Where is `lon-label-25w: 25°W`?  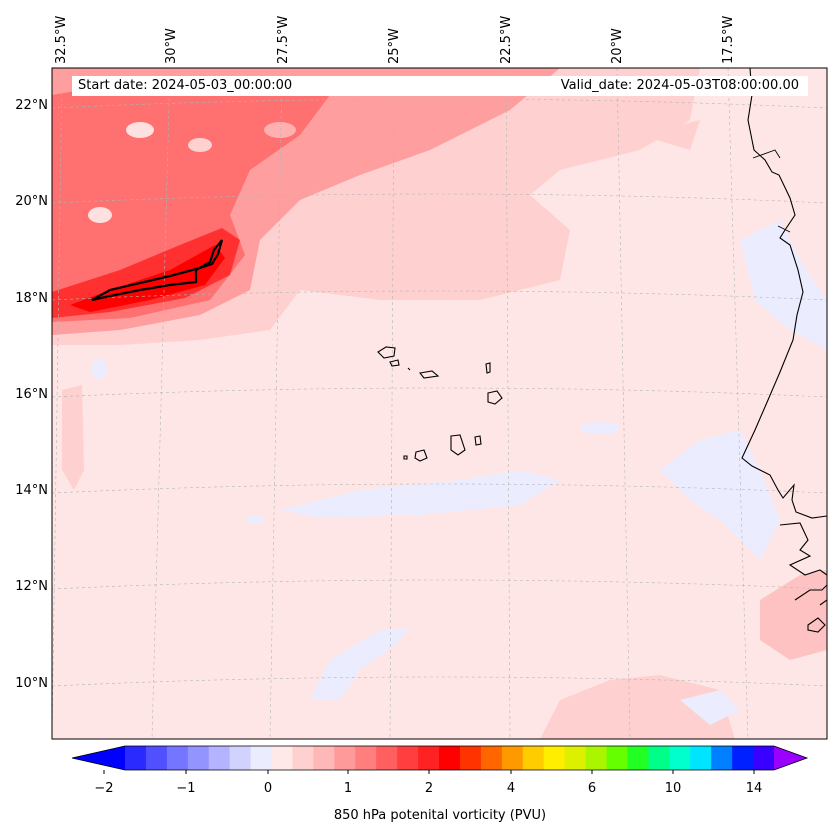
lon-label-25w: 25°W is located at coordinates (394, 46).